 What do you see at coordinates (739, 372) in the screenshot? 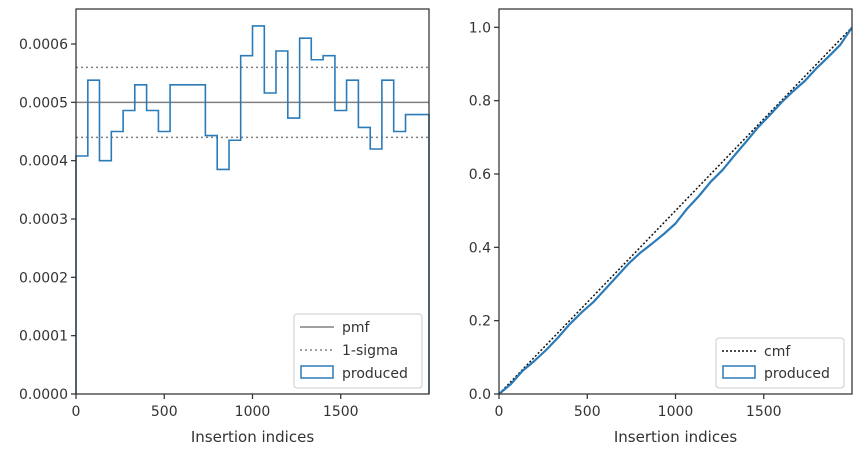
I see `cmf-produced-legend-swatch` at bounding box center [739, 372].